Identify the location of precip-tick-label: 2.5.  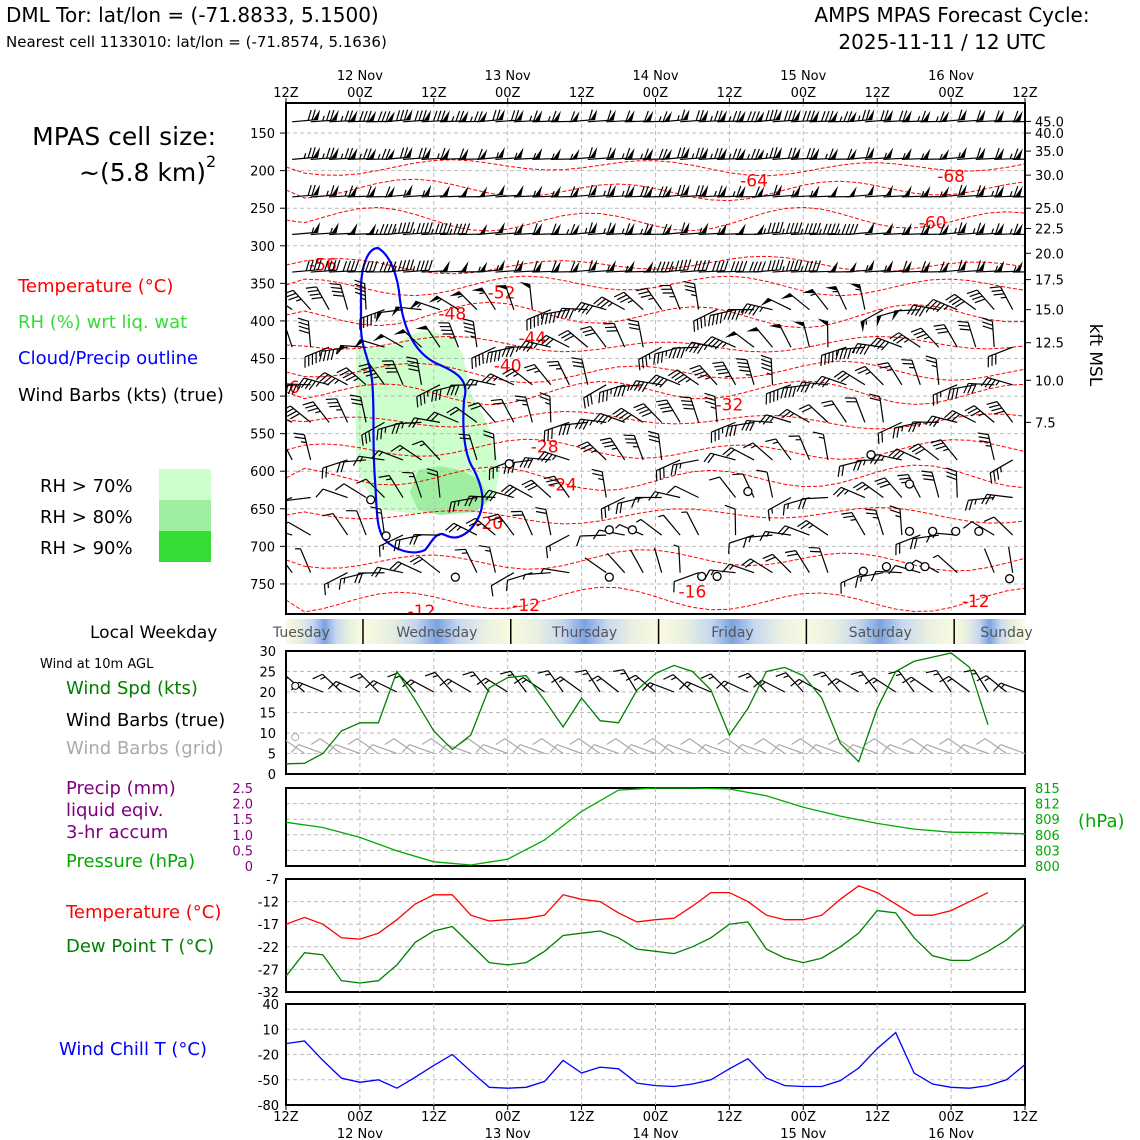
(242, 789).